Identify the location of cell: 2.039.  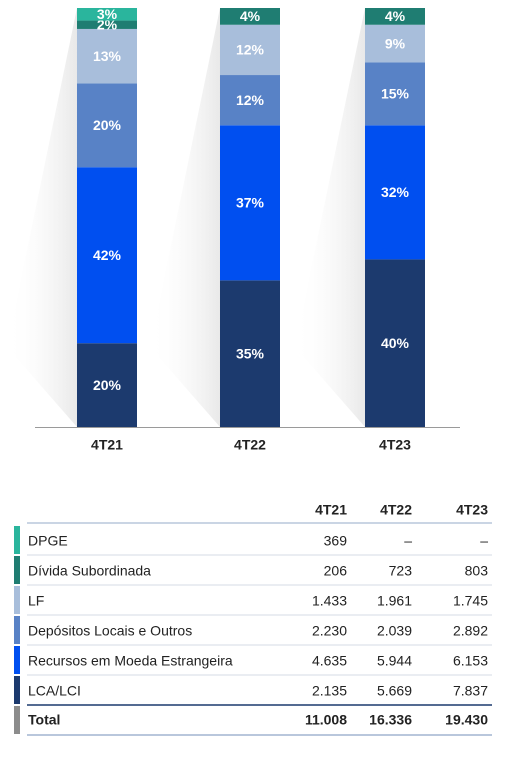
(394, 631).